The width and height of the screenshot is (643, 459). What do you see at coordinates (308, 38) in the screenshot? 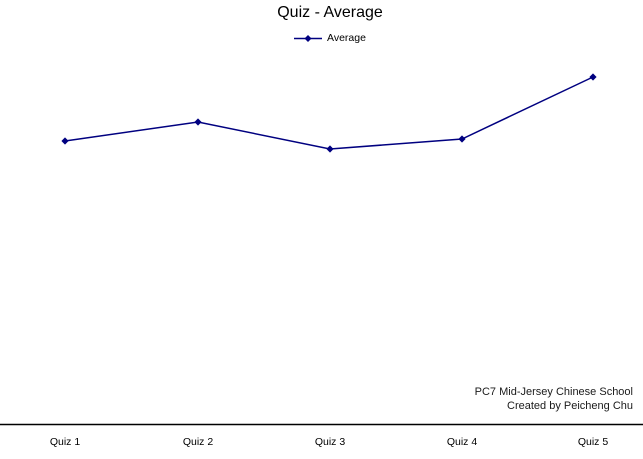
I see `legend-series-marker-icon` at bounding box center [308, 38].